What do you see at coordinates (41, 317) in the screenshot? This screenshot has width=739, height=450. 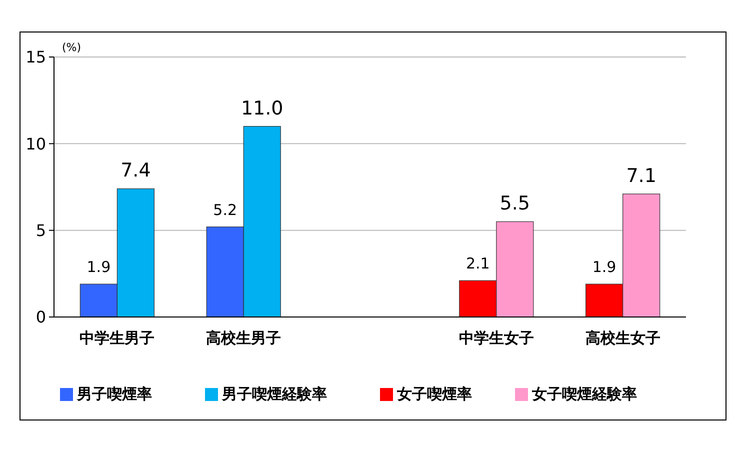 I see `y-tick-label: 0` at bounding box center [41, 317].